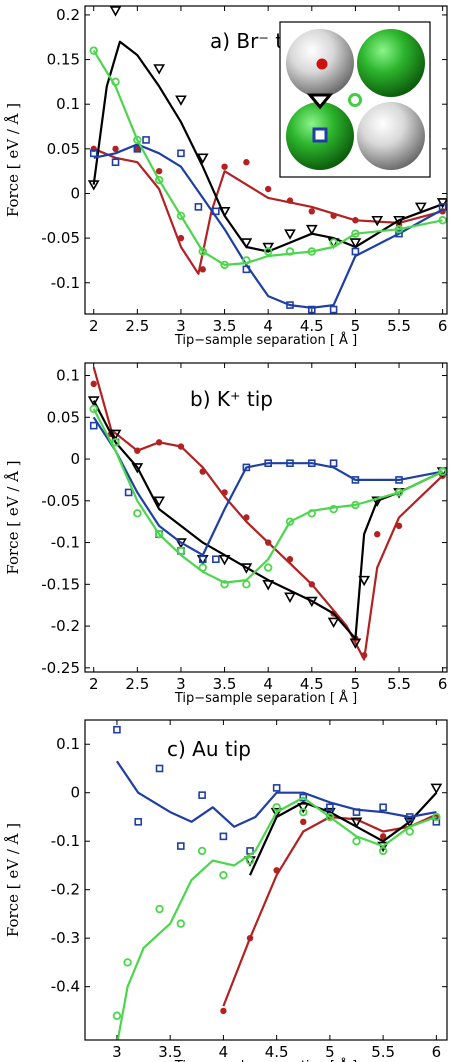 The width and height of the screenshot is (451, 1062). I want to click on x-tick-label: 4, so click(224, 1052).